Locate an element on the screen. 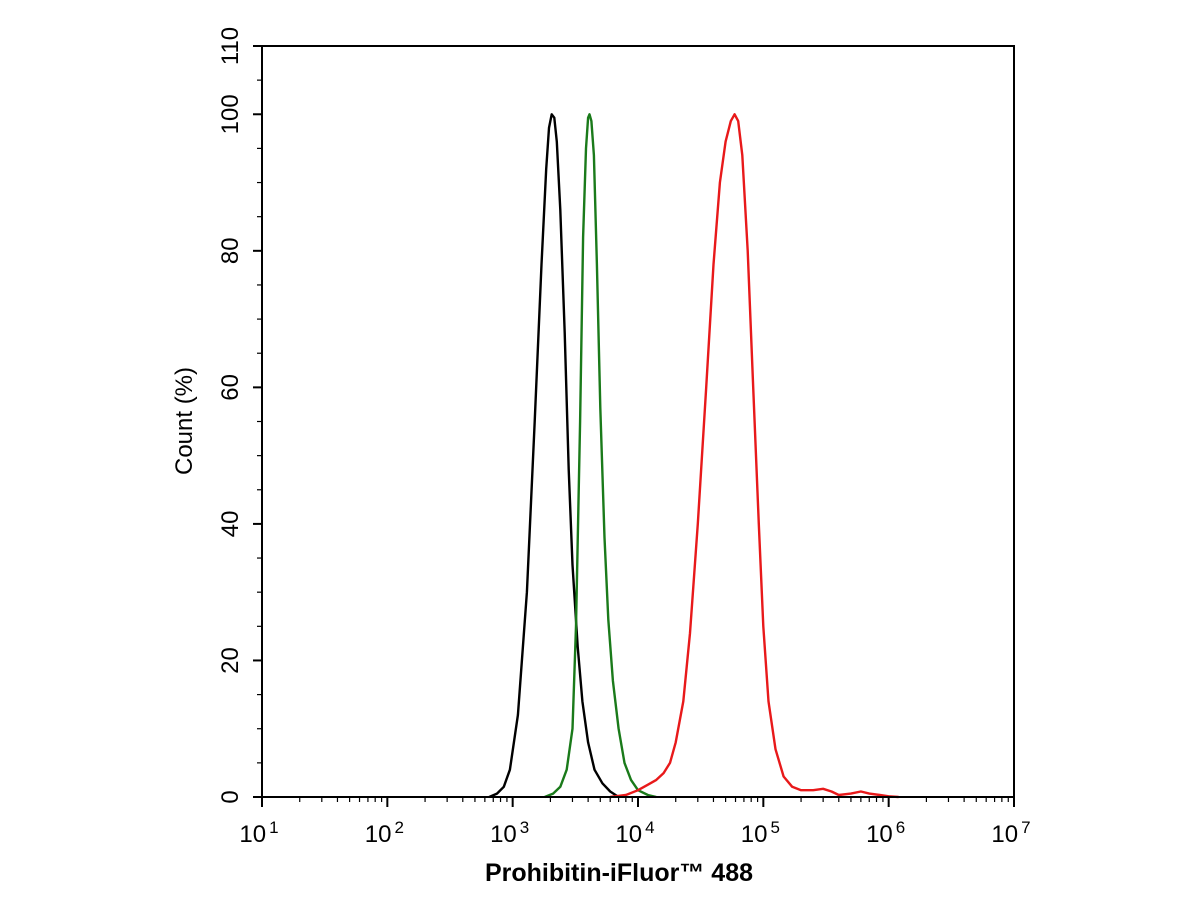 The height and width of the screenshot is (900, 1200). x-tick-label: 10 7 is located at coordinates (1010, 833).